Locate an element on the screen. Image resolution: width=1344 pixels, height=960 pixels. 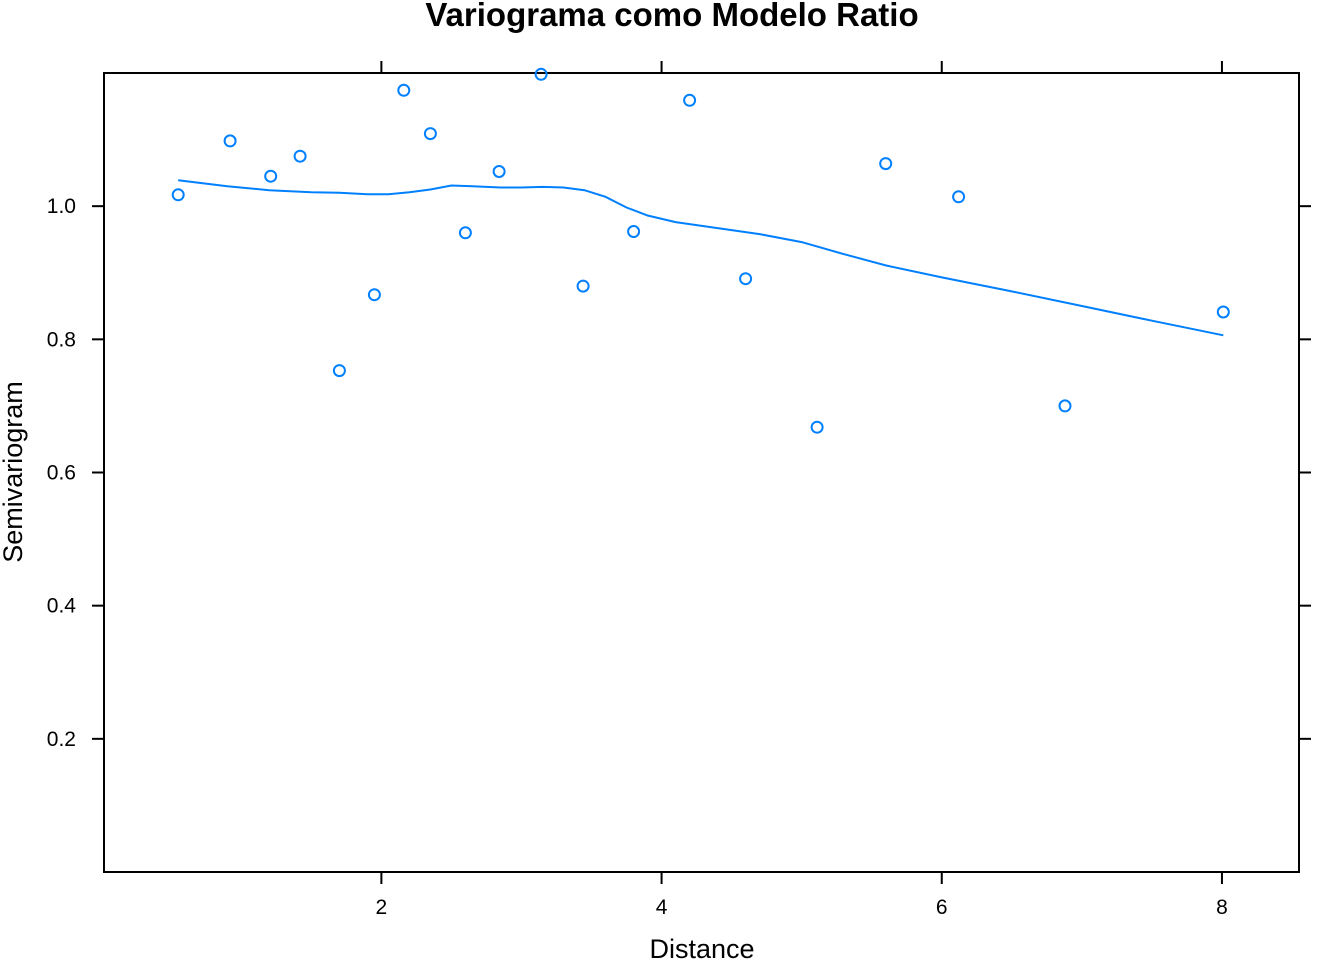
y-tick-label: 1.0 is located at coordinates (61, 206).